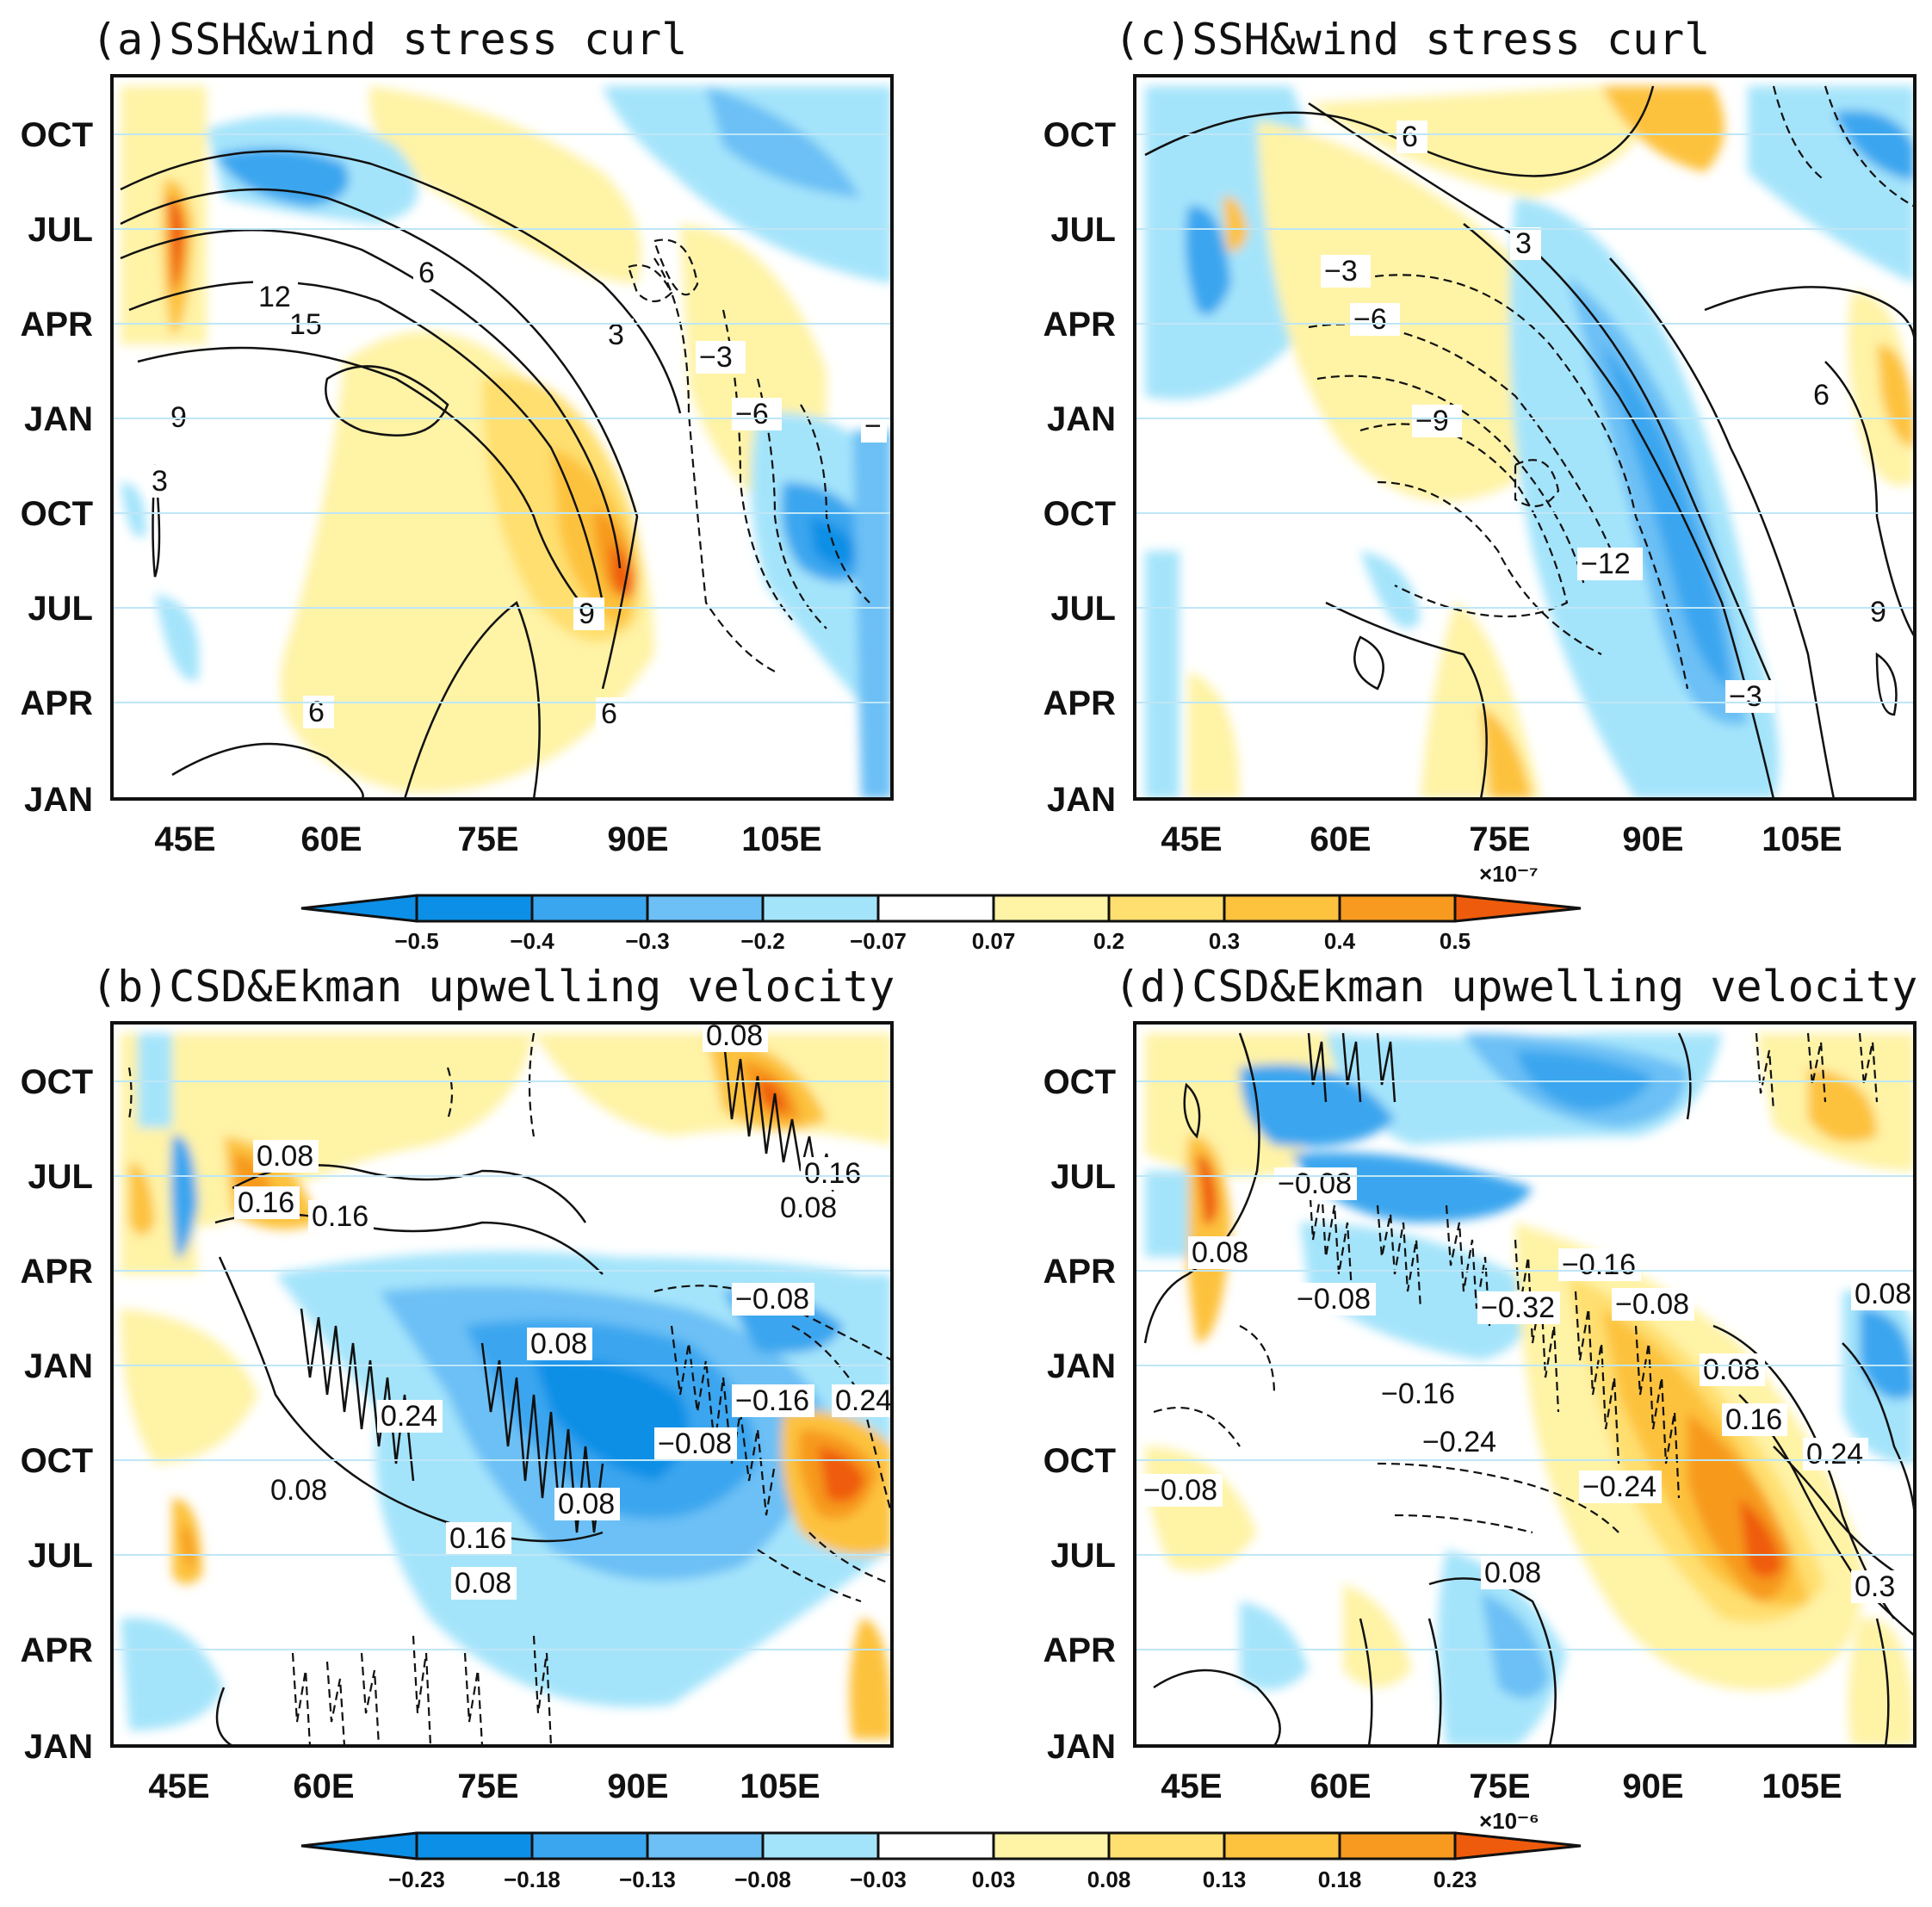  I want to click on contour-label: 0.3, so click(1875, 1587).